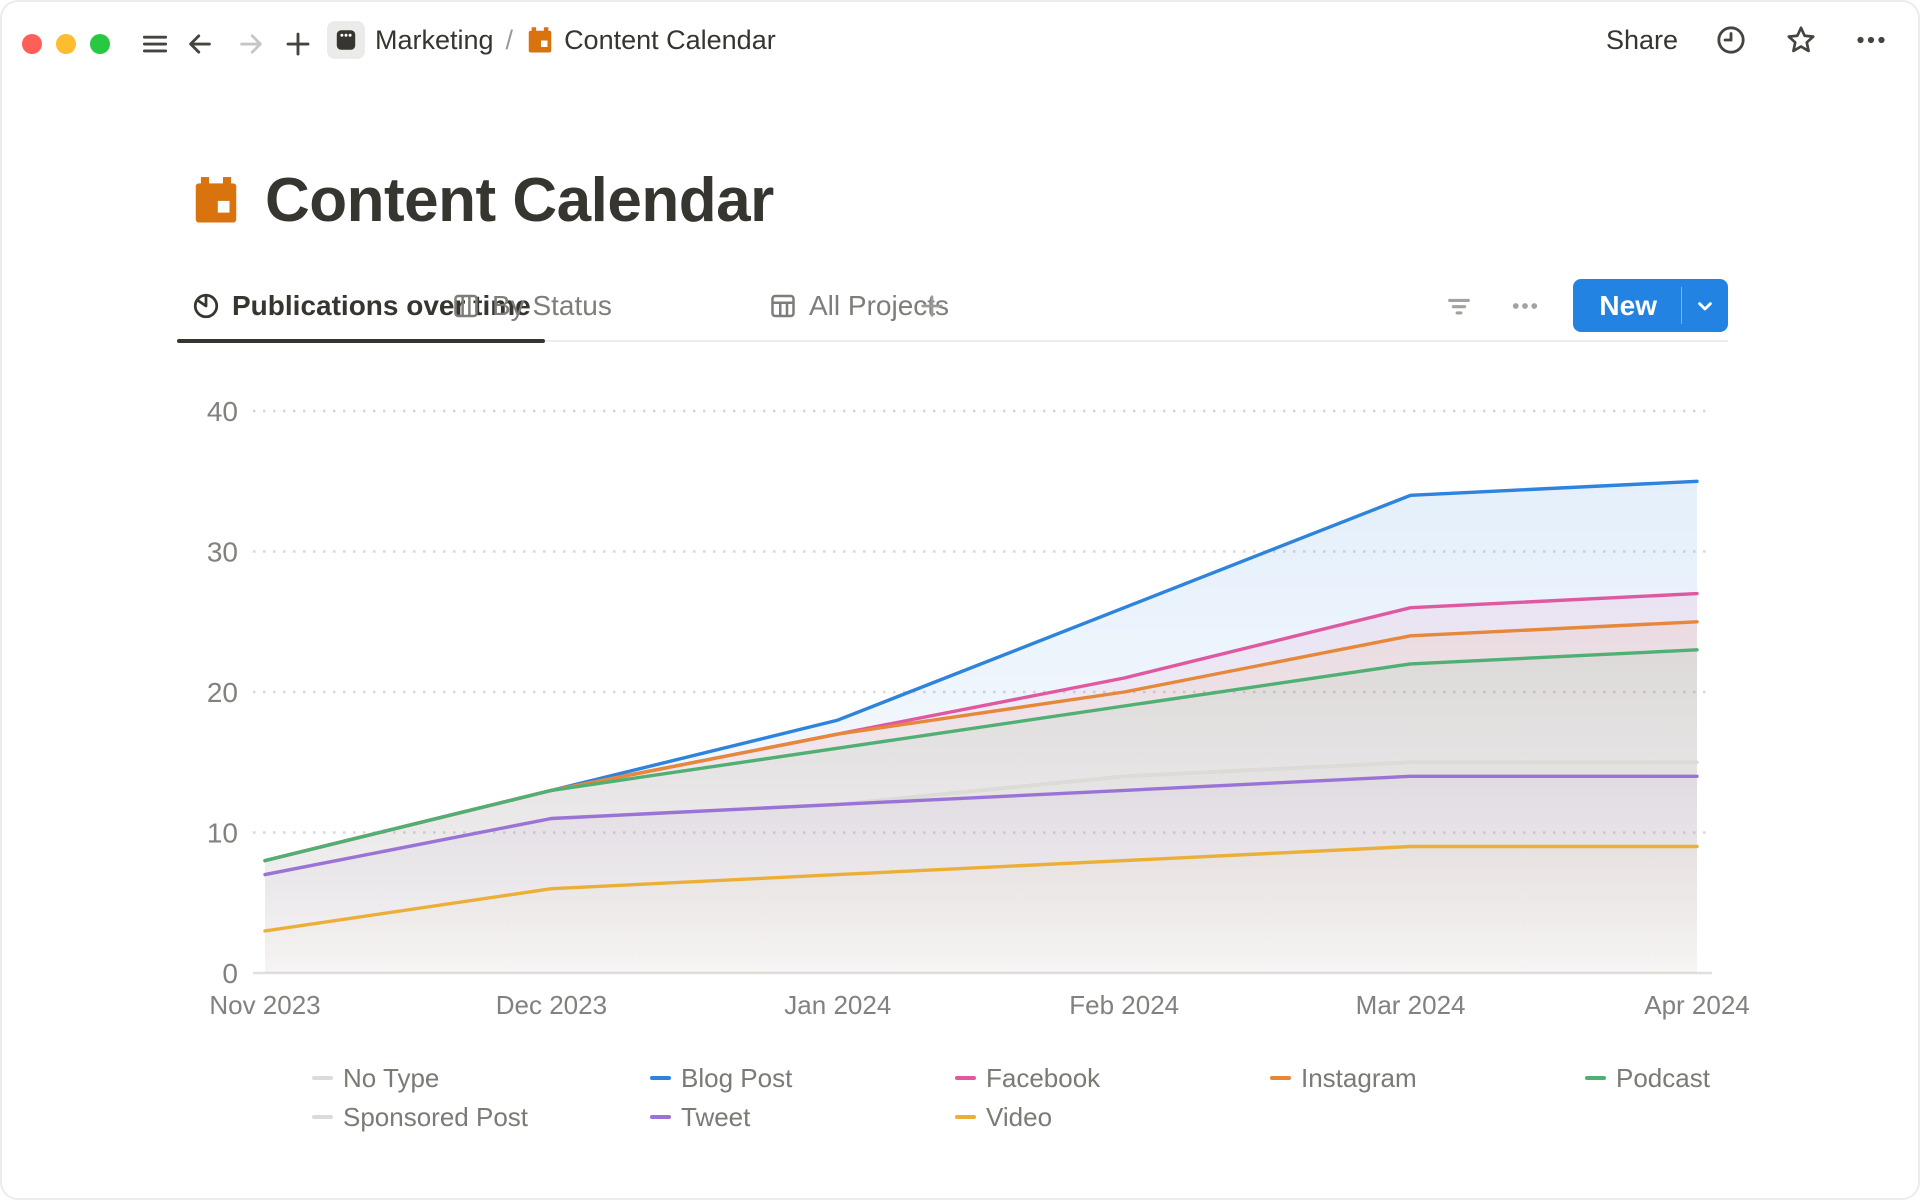 This screenshot has width=1920, height=1200. I want to click on legend-label: No Type, so click(391, 1077).